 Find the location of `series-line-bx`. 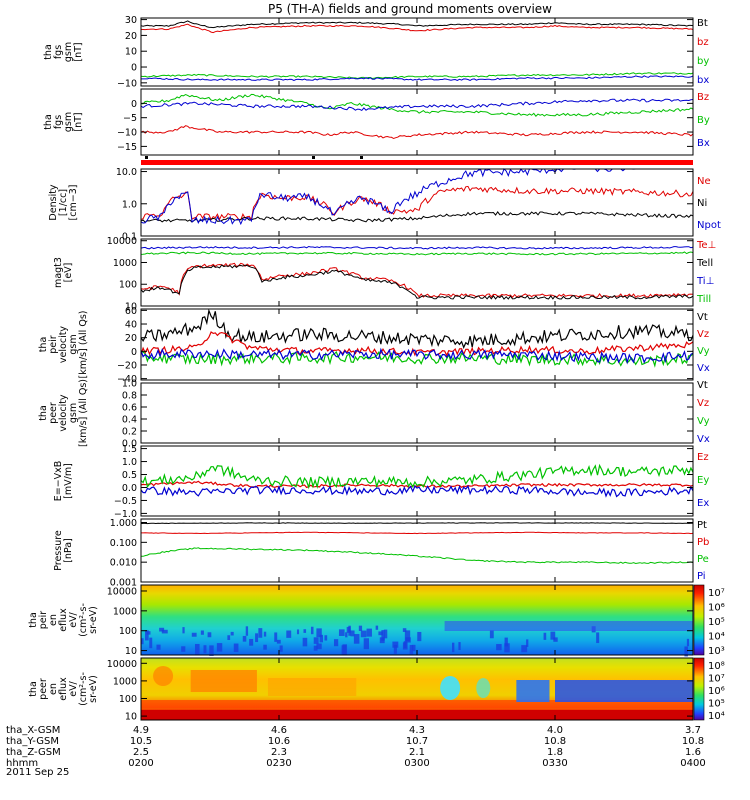

series-line-bx is located at coordinates (417, 78).